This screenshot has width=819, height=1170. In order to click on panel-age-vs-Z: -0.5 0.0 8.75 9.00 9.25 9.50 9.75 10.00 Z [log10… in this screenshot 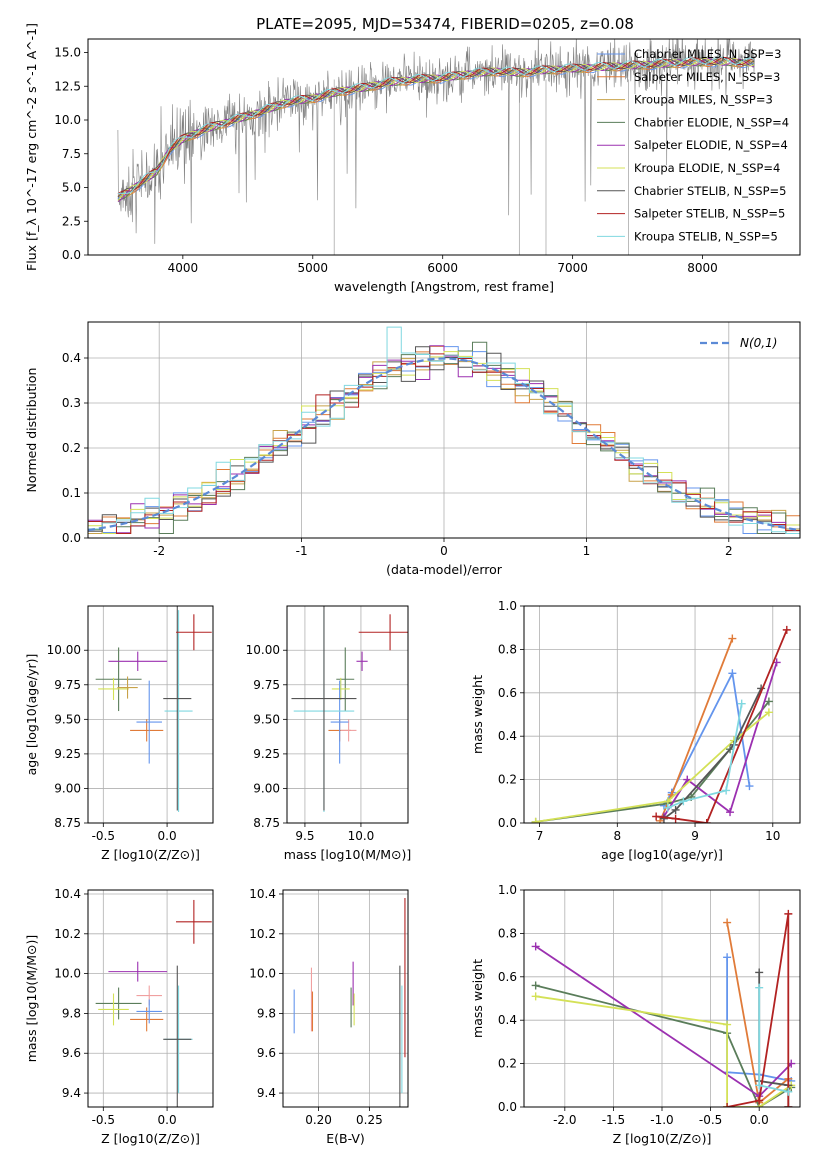, I will do `click(119, 733)`.